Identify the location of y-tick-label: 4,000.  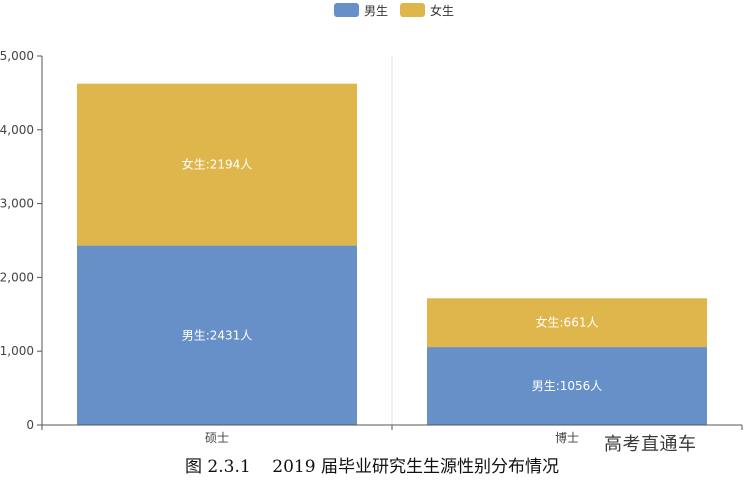
(17, 130).